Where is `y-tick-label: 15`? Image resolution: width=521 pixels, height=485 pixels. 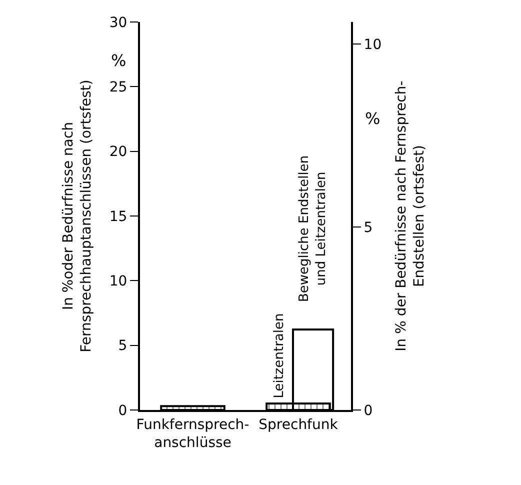
y-tick-label: 15 is located at coordinates (118, 216).